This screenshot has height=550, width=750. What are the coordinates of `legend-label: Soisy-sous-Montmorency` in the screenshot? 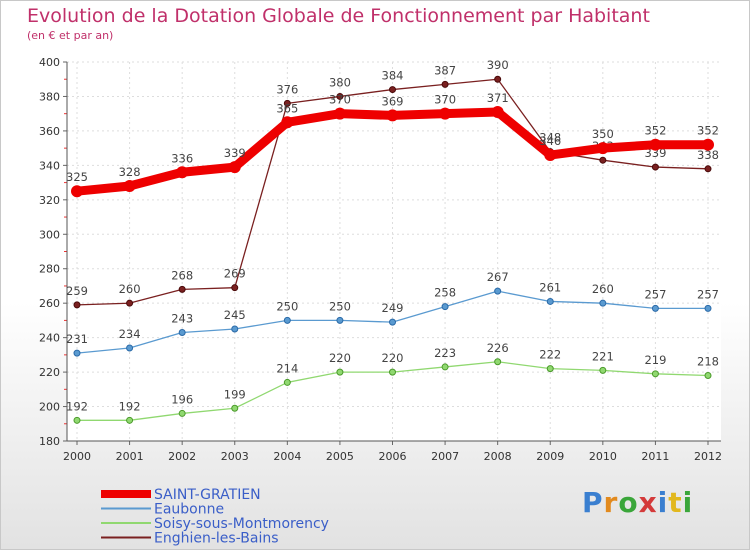 It's located at (241, 524).